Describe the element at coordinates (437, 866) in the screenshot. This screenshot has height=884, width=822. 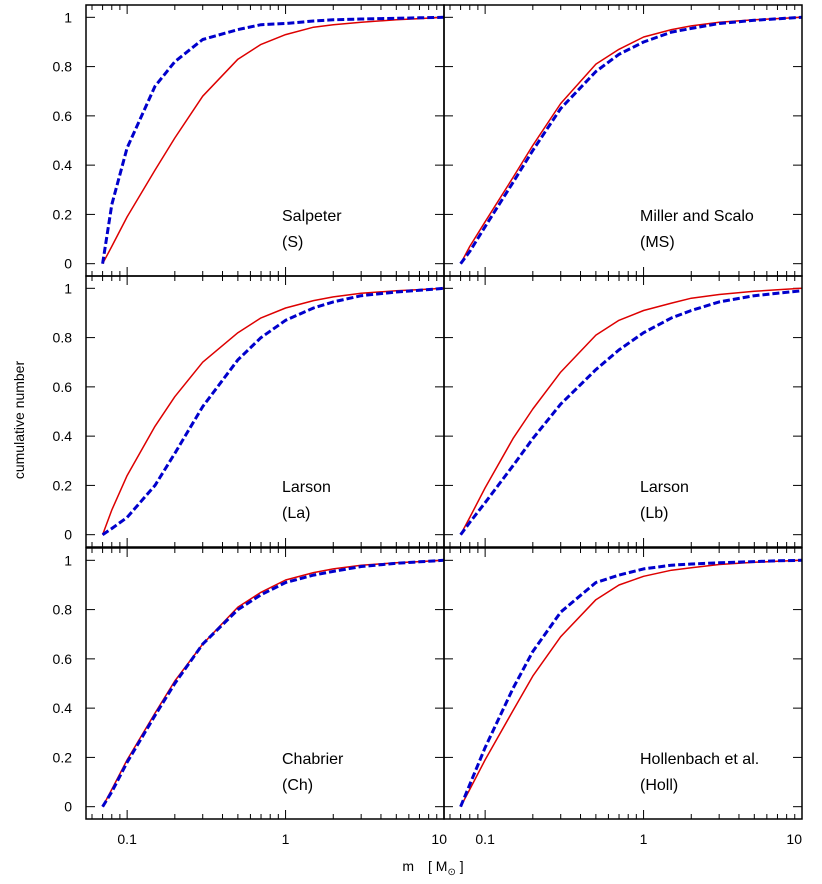
I see `x-axis-unit-open: [ M` at that location.